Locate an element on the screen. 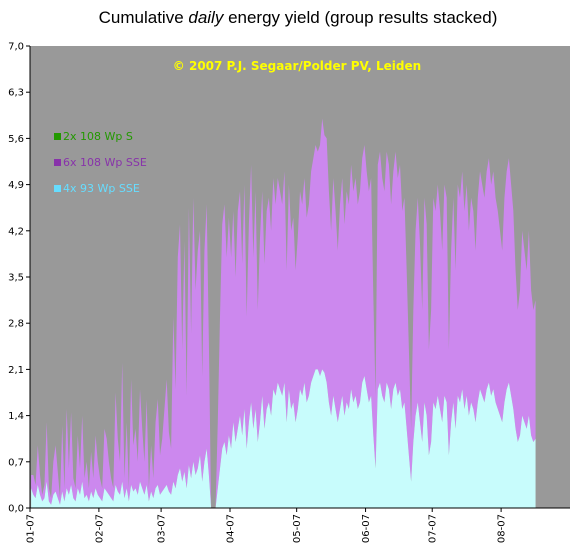 The image size is (570, 552). x-axis: 01-07 02-07 03-07 04-07 05-07 06-07 07-07 08-07 is located at coordinates (298, 525).